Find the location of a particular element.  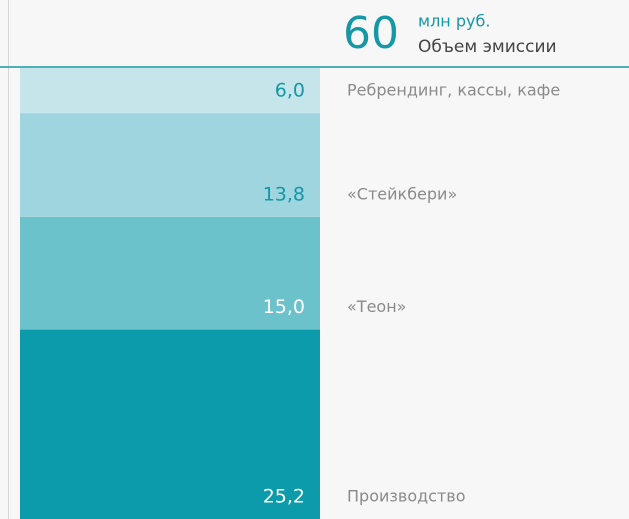

total-unit: млн руб. is located at coordinates (454, 21).